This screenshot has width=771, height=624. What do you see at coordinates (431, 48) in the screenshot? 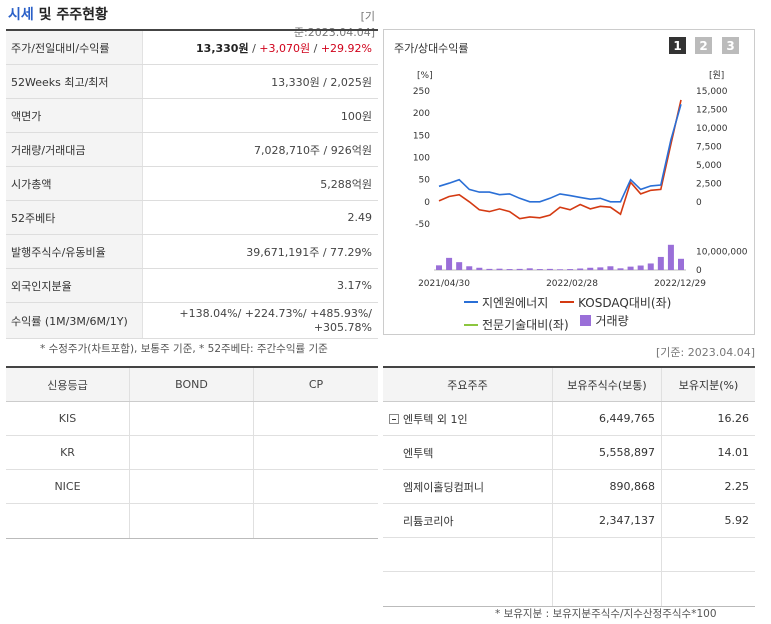
I see `chart-title: 주가/상대수익률` at bounding box center [431, 48].